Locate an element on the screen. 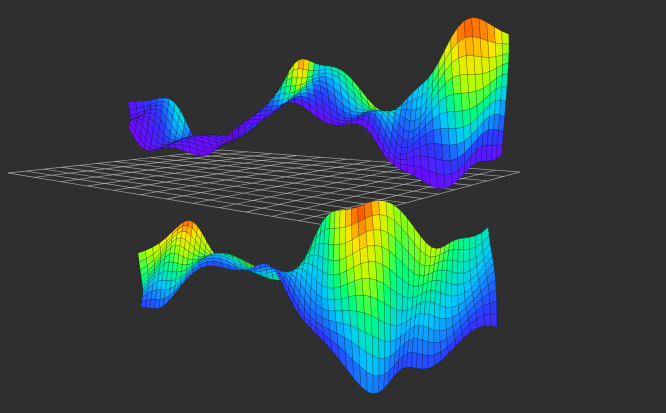 The image size is (666, 413). grid-line is located at coordinates (397, 195).